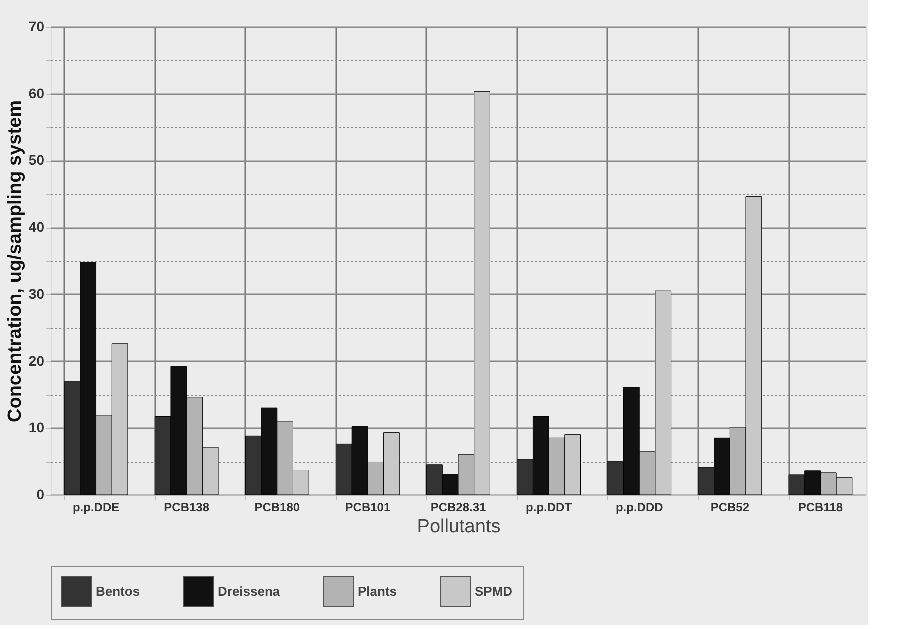 The image size is (909, 629). I want to click on legend-label: SPMD, so click(494, 591).